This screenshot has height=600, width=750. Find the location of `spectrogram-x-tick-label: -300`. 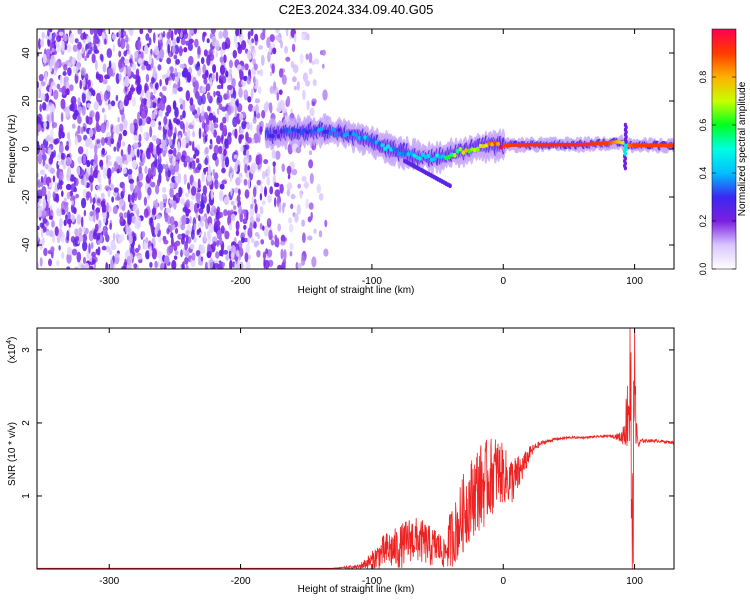

spectrogram-x-tick-label: -300 is located at coordinates (109, 281).